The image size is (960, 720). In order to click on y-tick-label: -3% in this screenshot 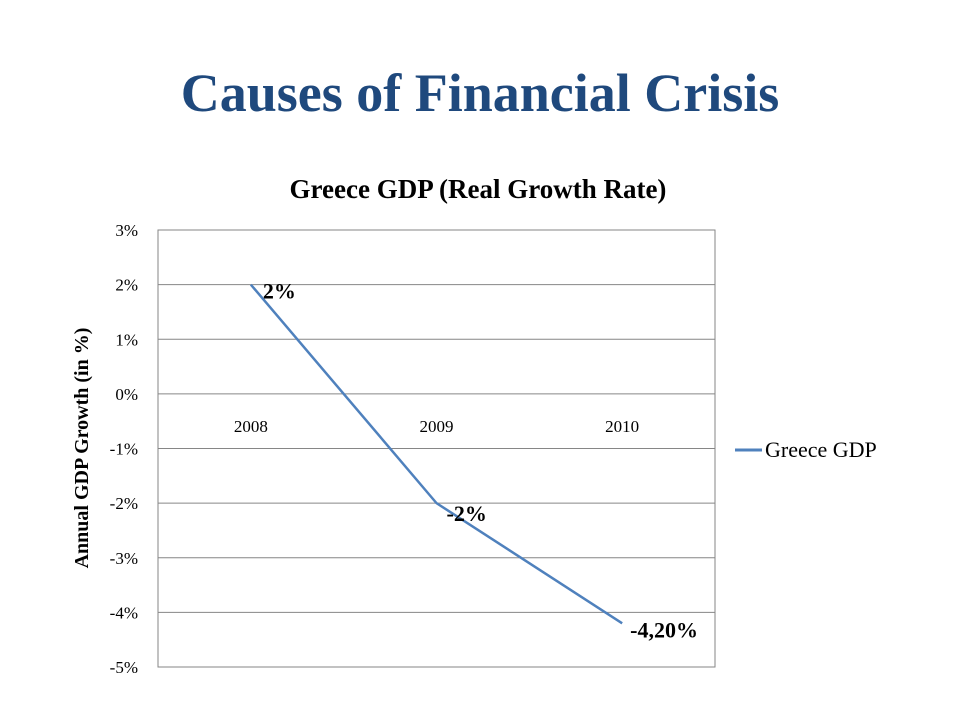, I will do `click(124, 558)`.